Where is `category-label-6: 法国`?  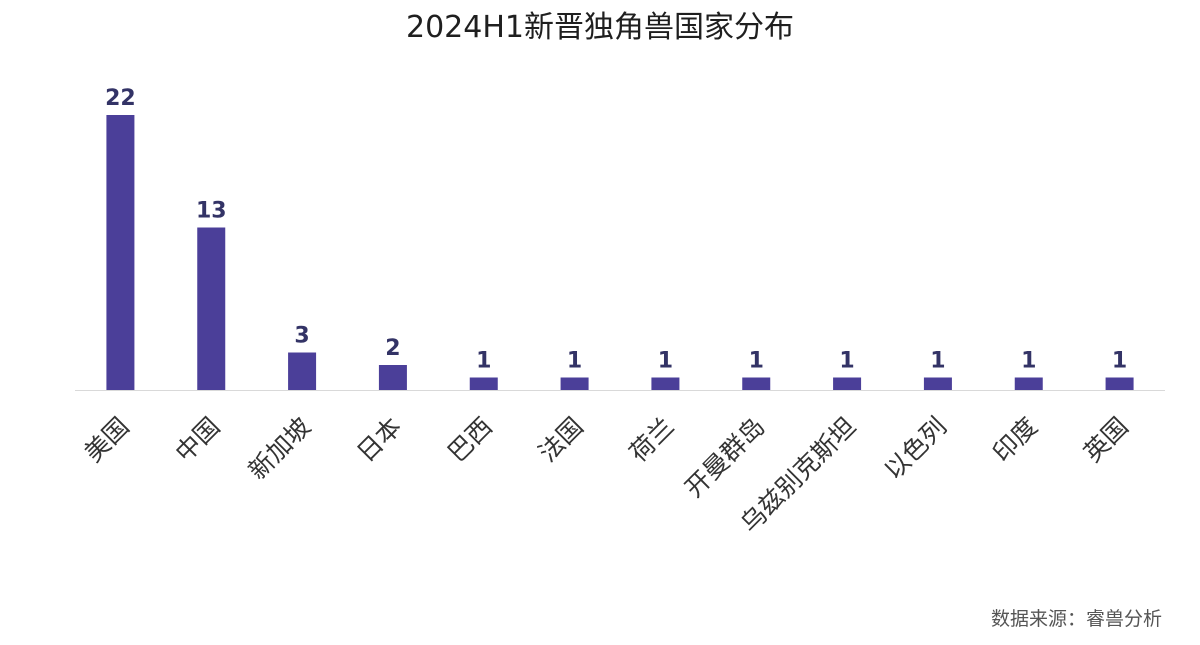
category-label-6: 法国 is located at coordinates (561, 440).